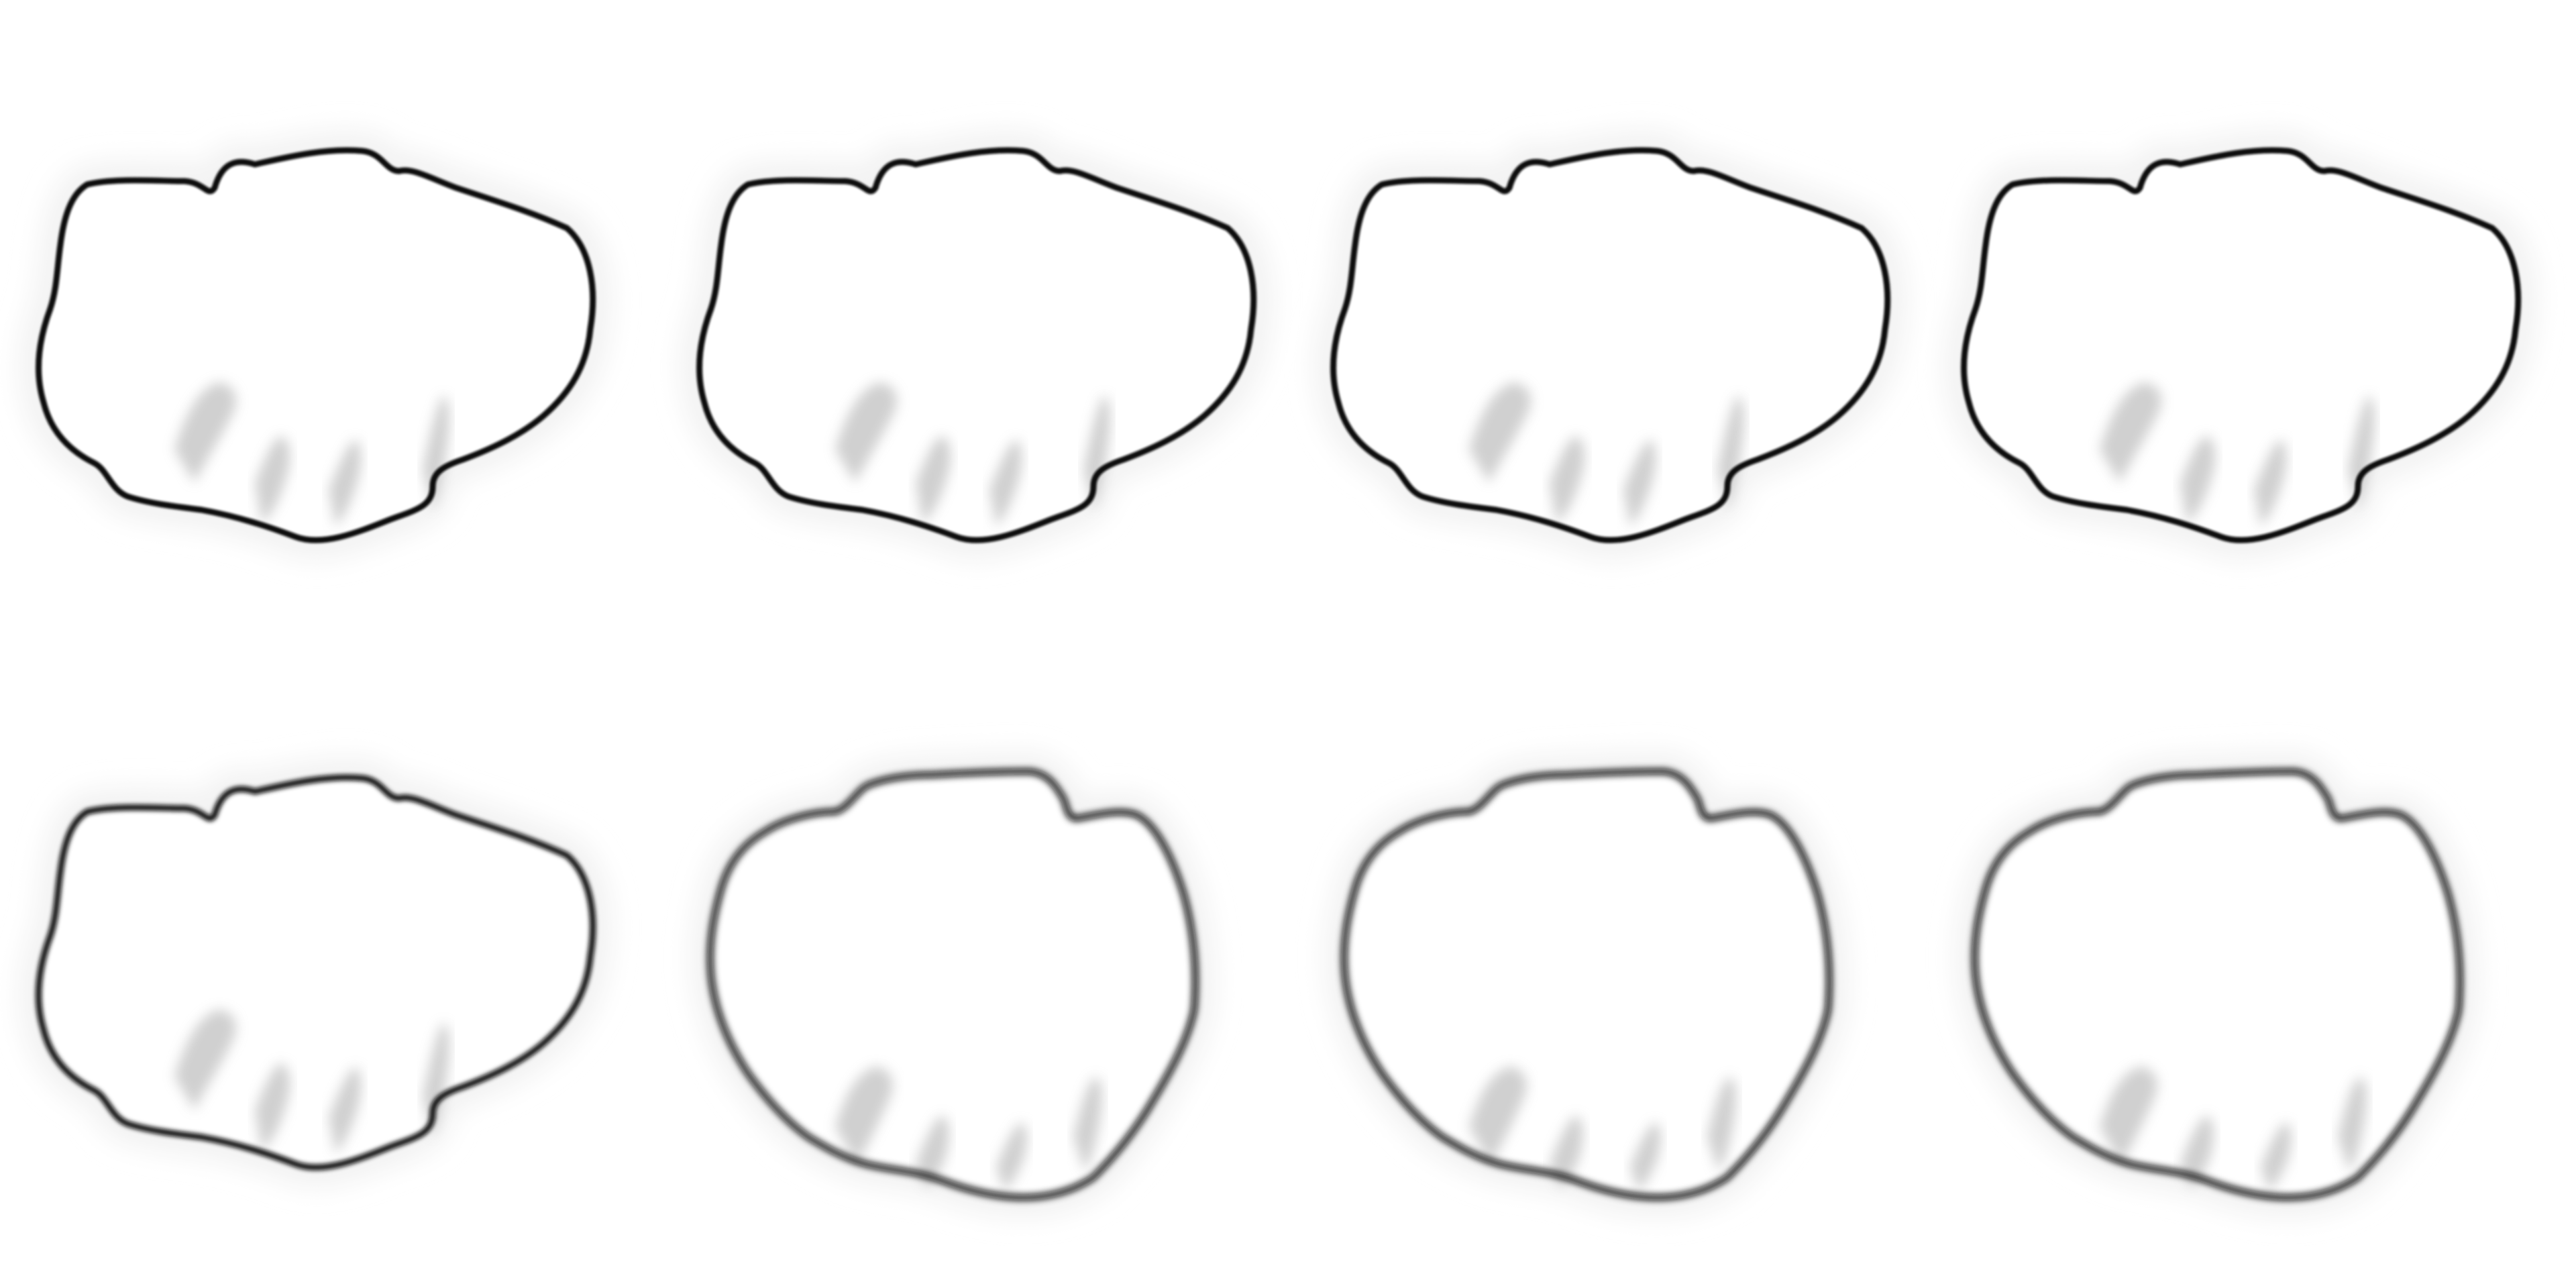 The image size is (2576, 1288). I want to click on contour-panel-r2-c4, so click(2217, 984).